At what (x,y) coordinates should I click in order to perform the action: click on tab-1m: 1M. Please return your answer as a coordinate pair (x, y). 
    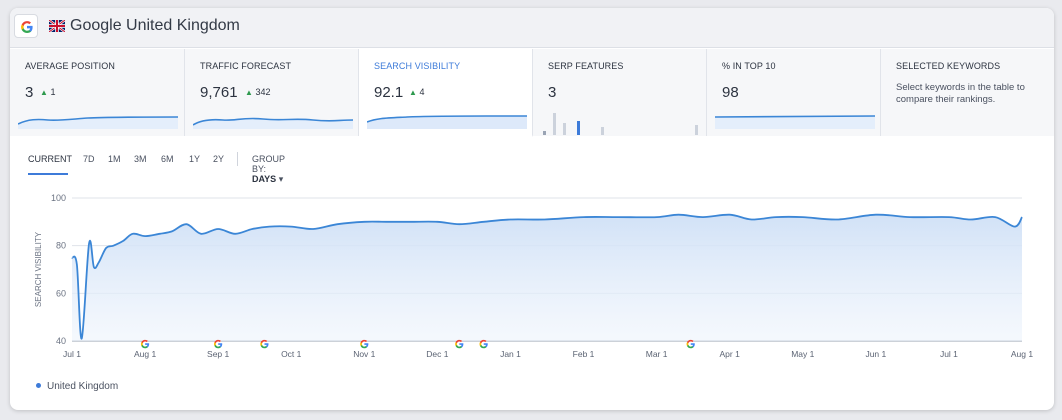
    Looking at the image, I should click on (114, 159).